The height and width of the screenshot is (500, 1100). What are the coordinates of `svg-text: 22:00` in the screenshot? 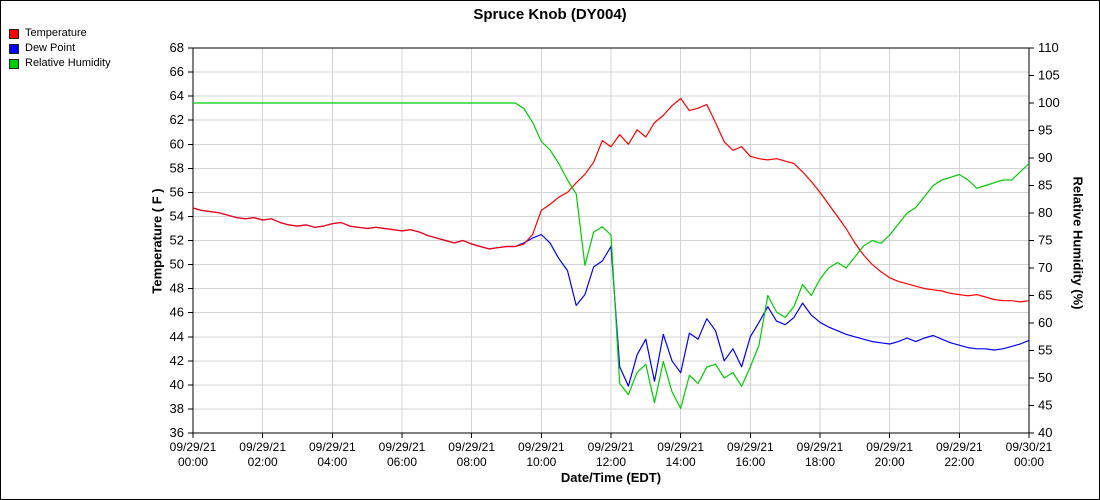 It's located at (959, 462).